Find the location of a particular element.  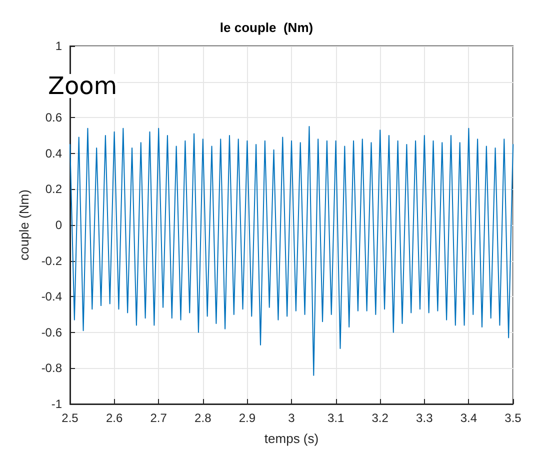

x-tick-label: 3.5 is located at coordinates (513, 418).